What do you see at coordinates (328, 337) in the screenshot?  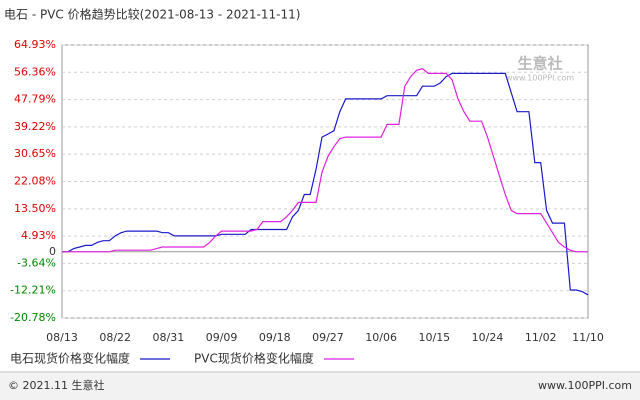 I see `x-tick-label: 09/27` at bounding box center [328, 337].